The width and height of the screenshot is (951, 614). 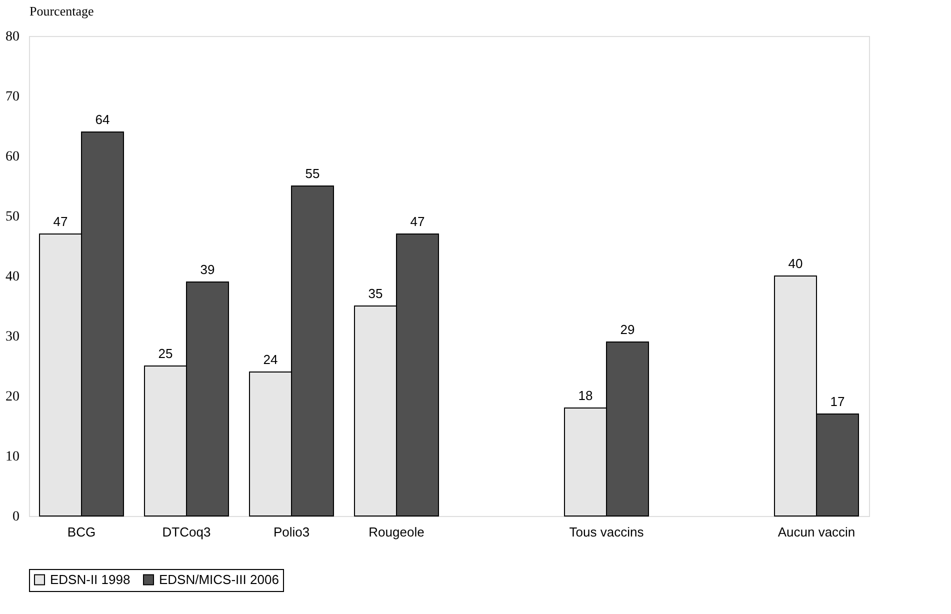 I want to click on y-tick-label: 20, so click(x=13, y=397).